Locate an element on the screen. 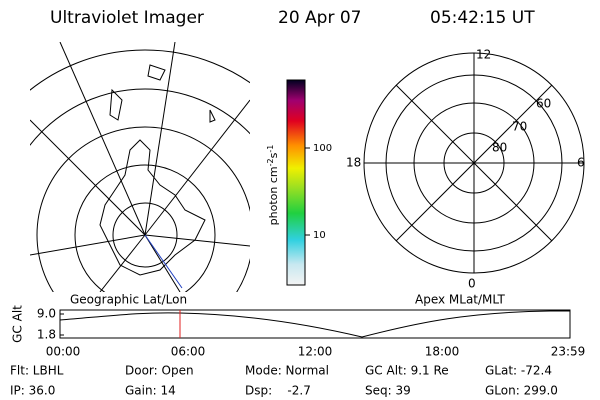 The height and width of the screenshot is (400, 600). polar-label: 80 is located at coordinates (499, 148).